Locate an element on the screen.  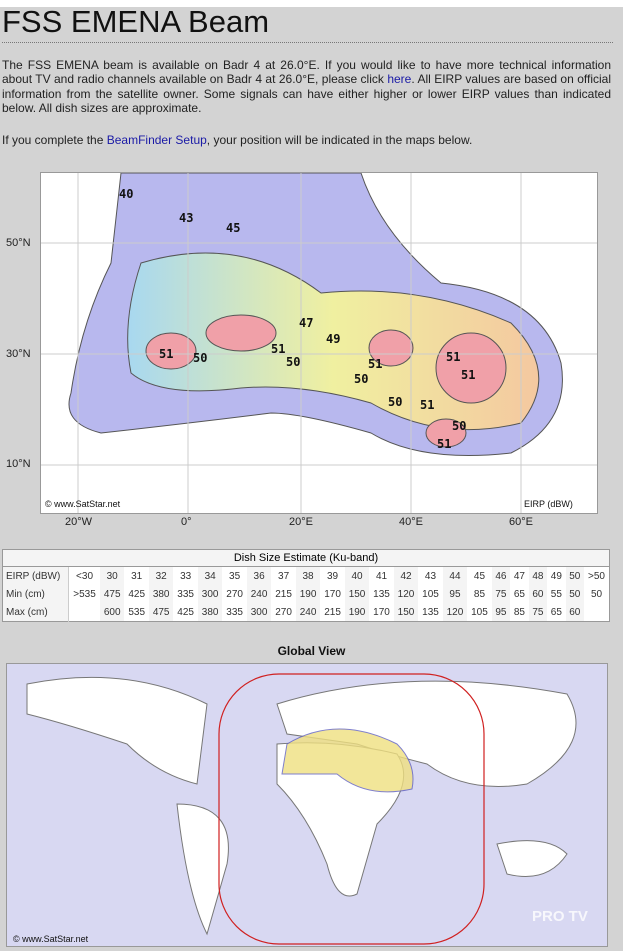
global-view-title: Global View is located at coordinates (311, 651).